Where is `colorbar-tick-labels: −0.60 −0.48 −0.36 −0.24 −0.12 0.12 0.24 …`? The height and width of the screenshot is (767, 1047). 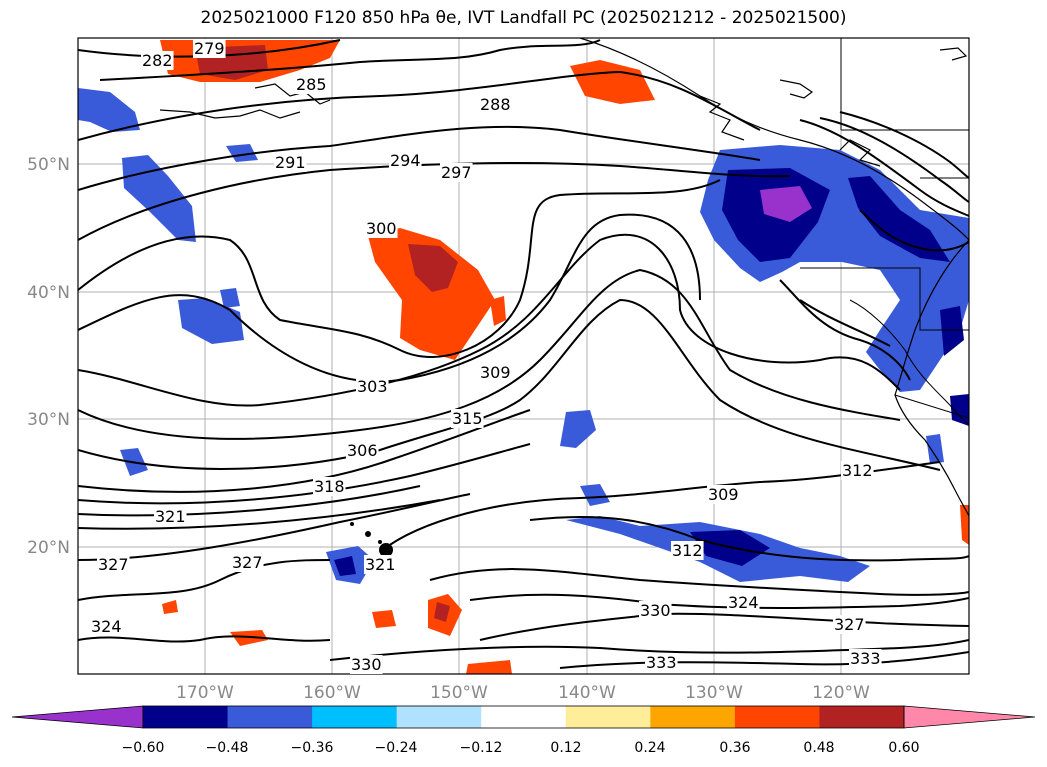
colorbar-tick-labels: −0.60 −0.48 −0.36 −0.24 −0.12 0.12 0.24 … is located at coordinates (521, 748).